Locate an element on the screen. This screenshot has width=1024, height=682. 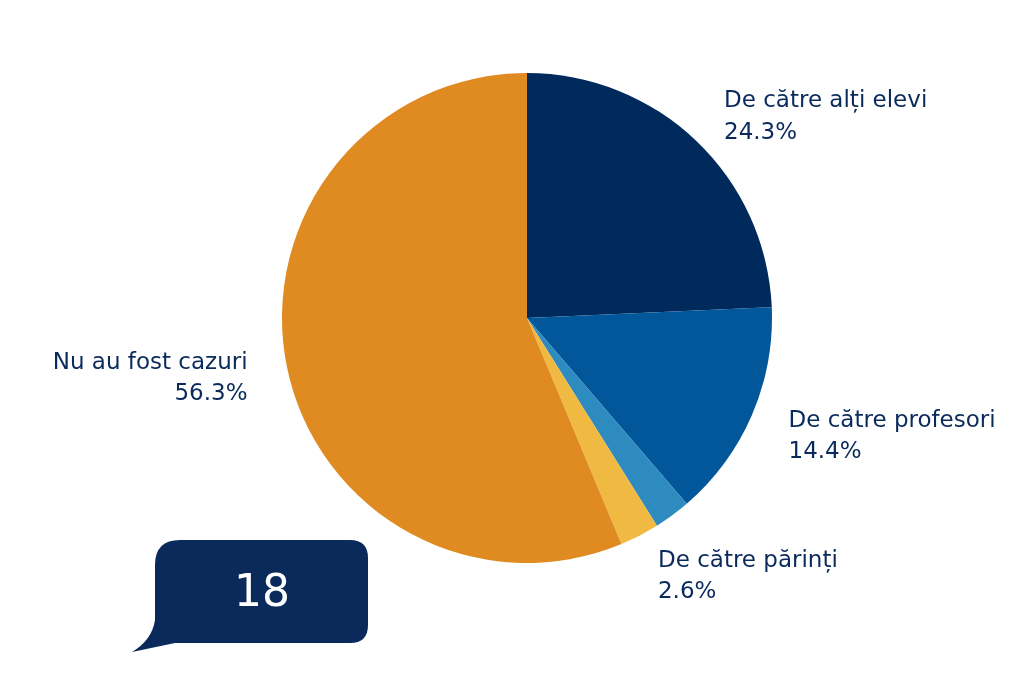
data-label: 56.3% is located at coordinates (211, 392).